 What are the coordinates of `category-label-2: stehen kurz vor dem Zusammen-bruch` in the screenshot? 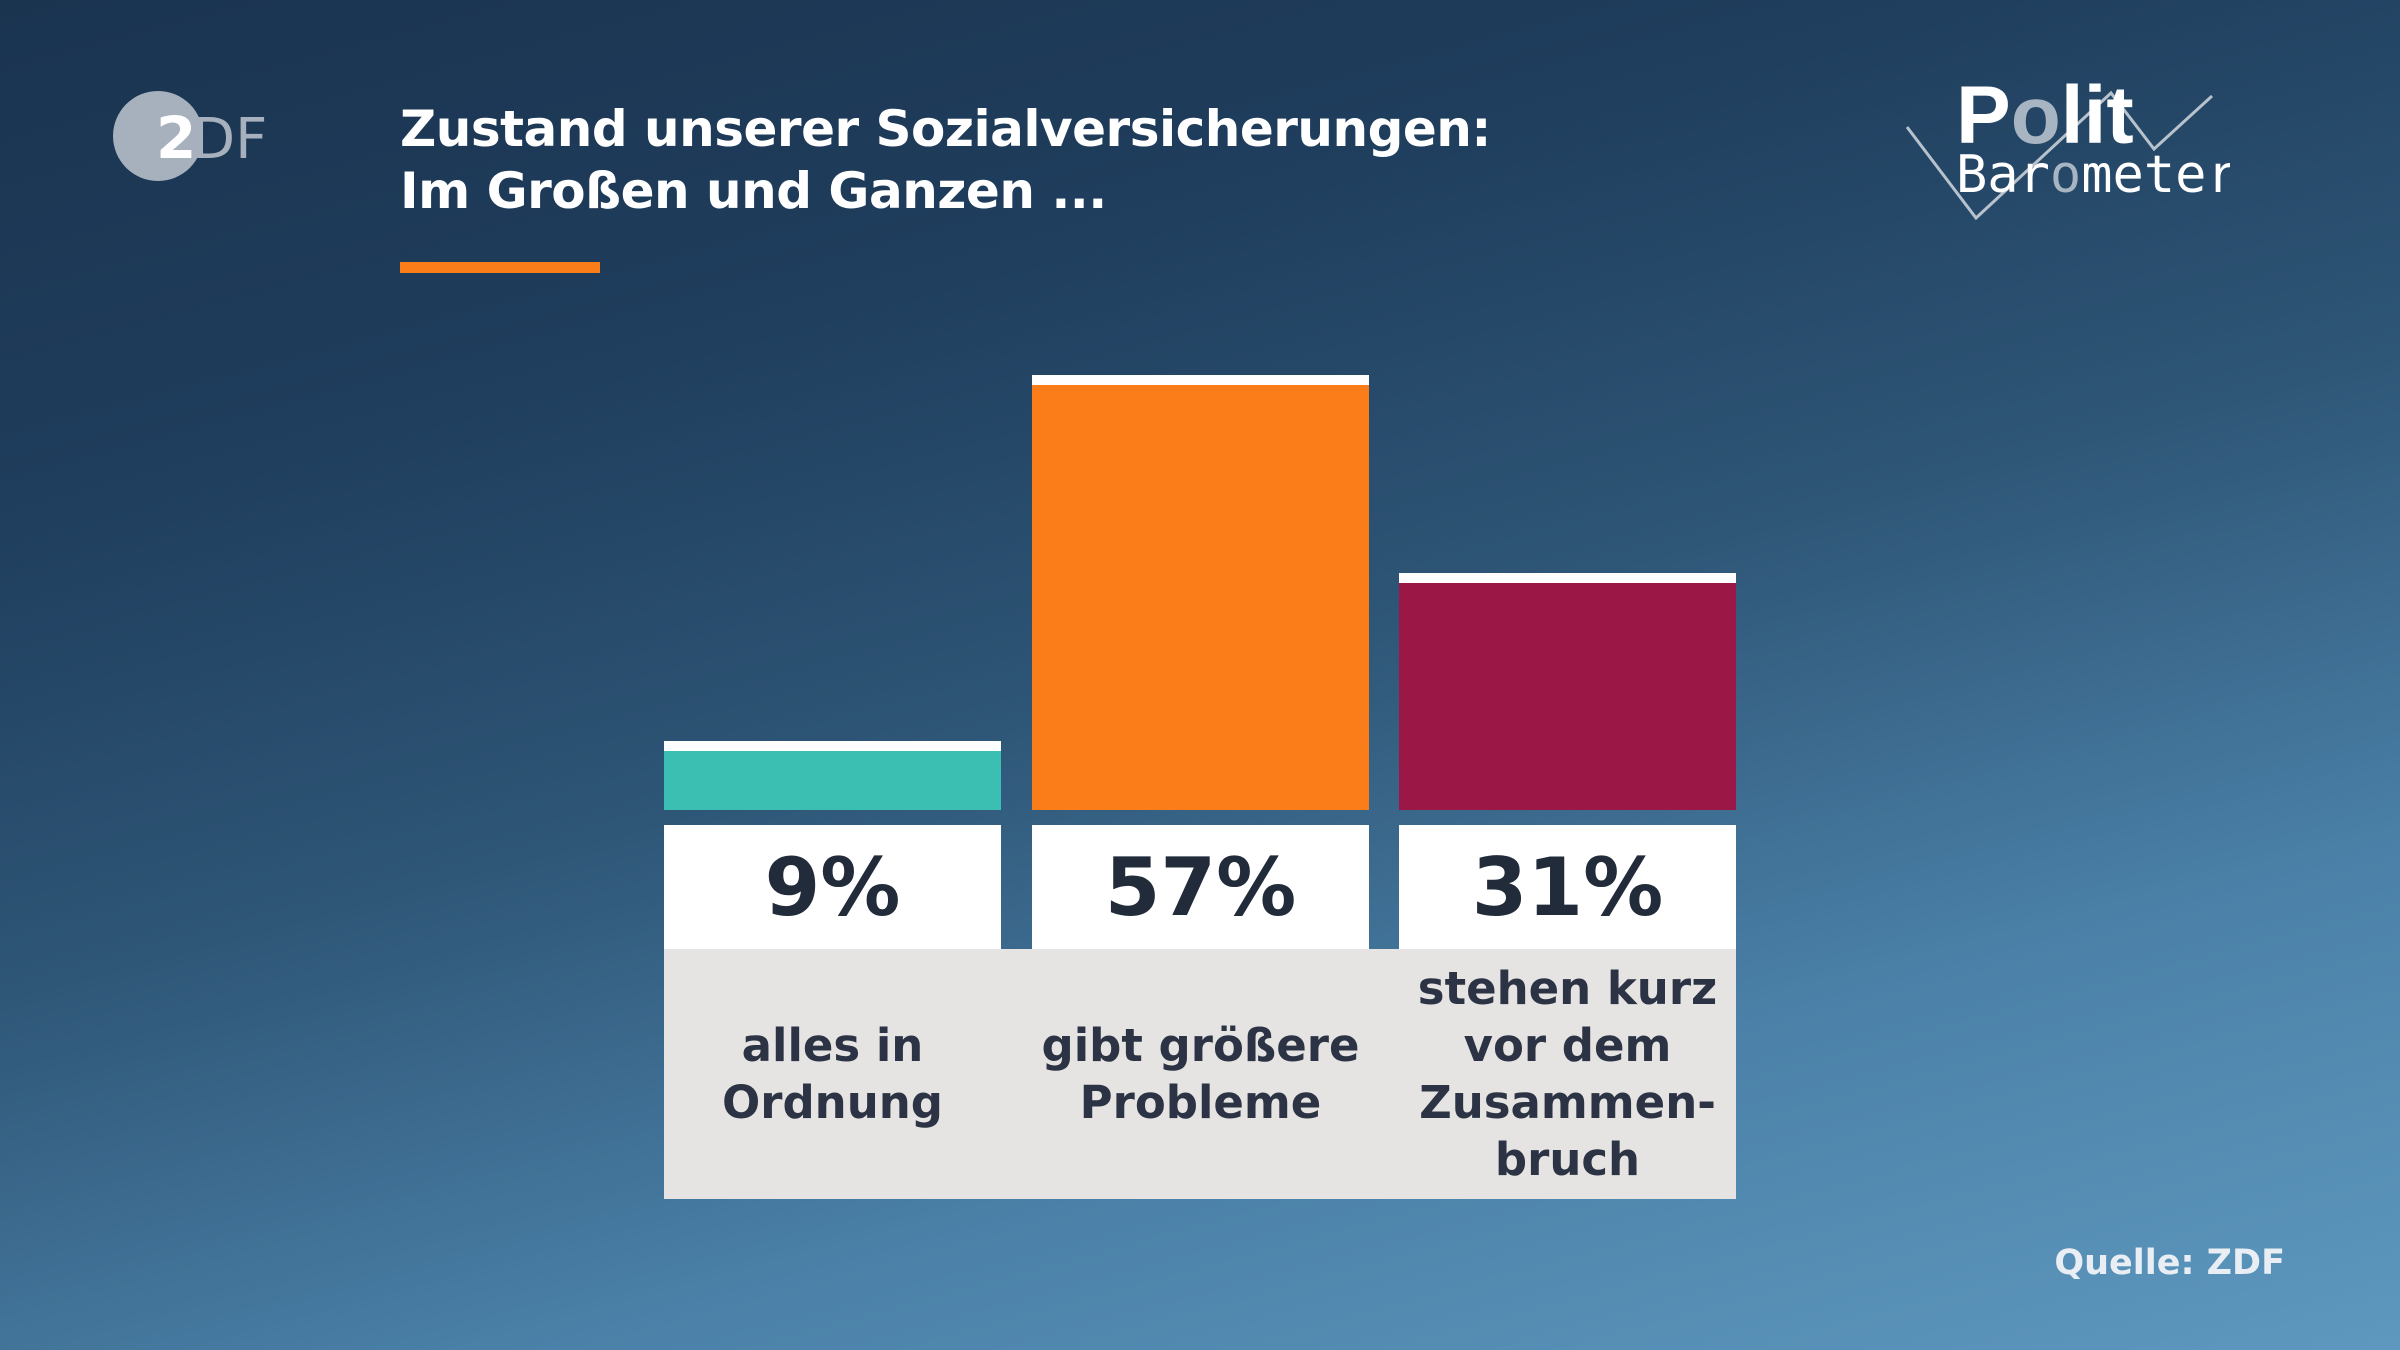 It's located at (1567, 1074).